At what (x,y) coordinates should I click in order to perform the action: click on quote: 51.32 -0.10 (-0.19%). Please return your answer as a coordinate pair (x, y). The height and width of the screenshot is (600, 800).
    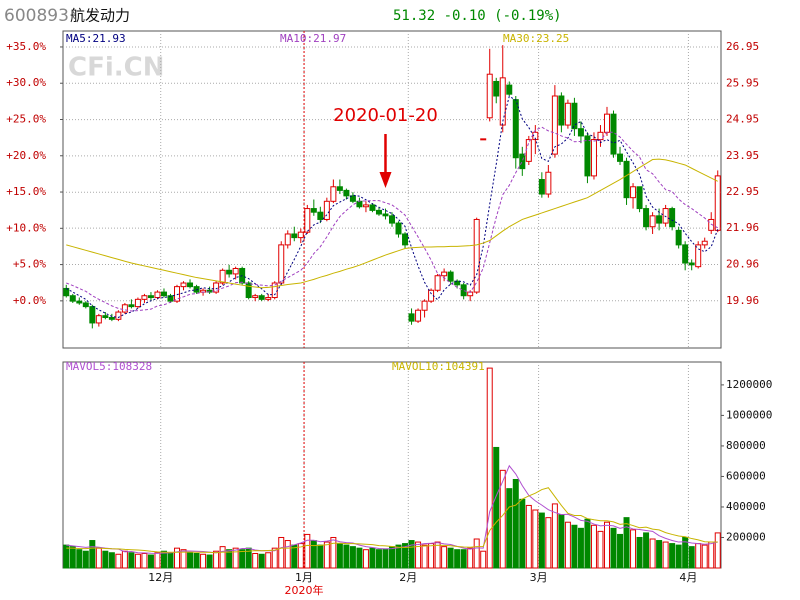
    Looking at the image, I should click on (477, 16).